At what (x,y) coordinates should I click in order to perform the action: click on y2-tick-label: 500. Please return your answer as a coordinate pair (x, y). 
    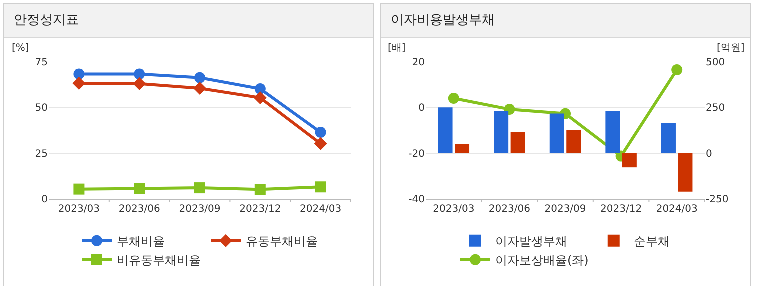
    Looking at the image, I should click on (716, 63).